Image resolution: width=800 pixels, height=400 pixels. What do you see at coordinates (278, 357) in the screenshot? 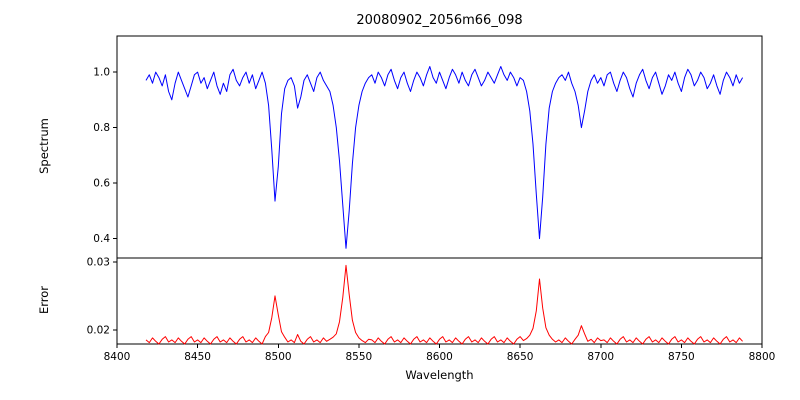
I see `x-tick-label: 8500` at bounding box center [278, 357].